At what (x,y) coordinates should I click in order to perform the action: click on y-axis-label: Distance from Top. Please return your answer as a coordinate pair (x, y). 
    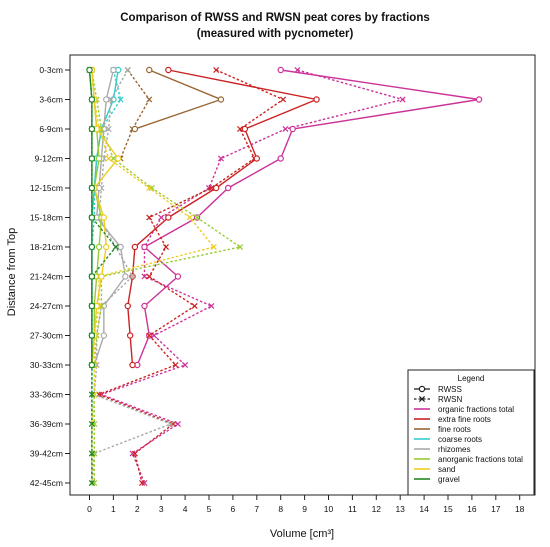
    Looking at the image, I should click on (12, 272).